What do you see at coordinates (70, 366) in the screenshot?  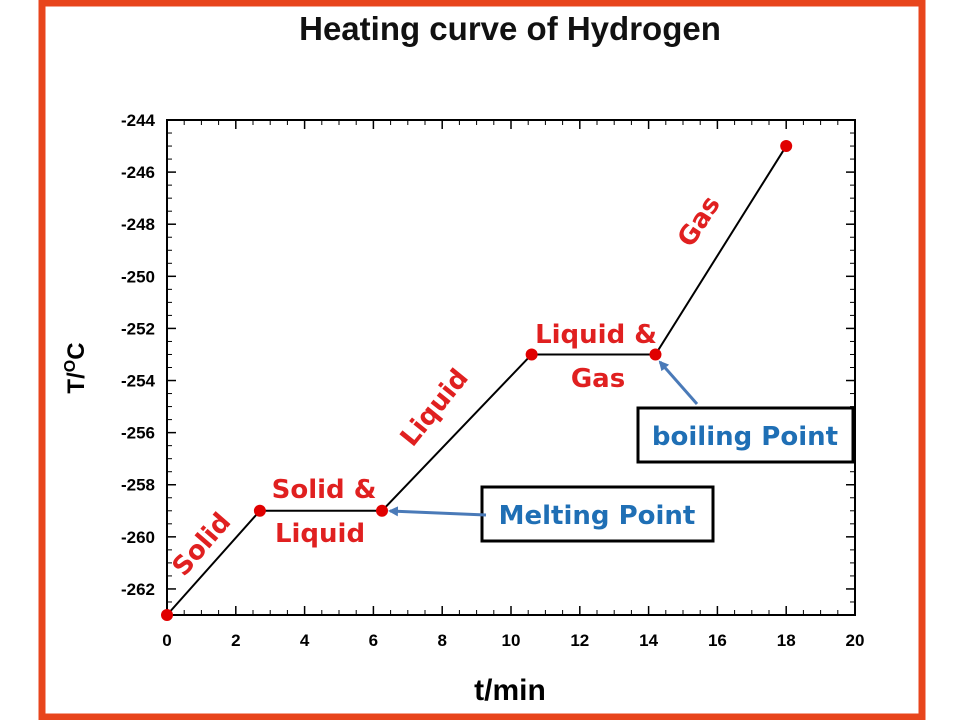 I see `y-axis-label-superscript: O` at bounding box center [70, 366].